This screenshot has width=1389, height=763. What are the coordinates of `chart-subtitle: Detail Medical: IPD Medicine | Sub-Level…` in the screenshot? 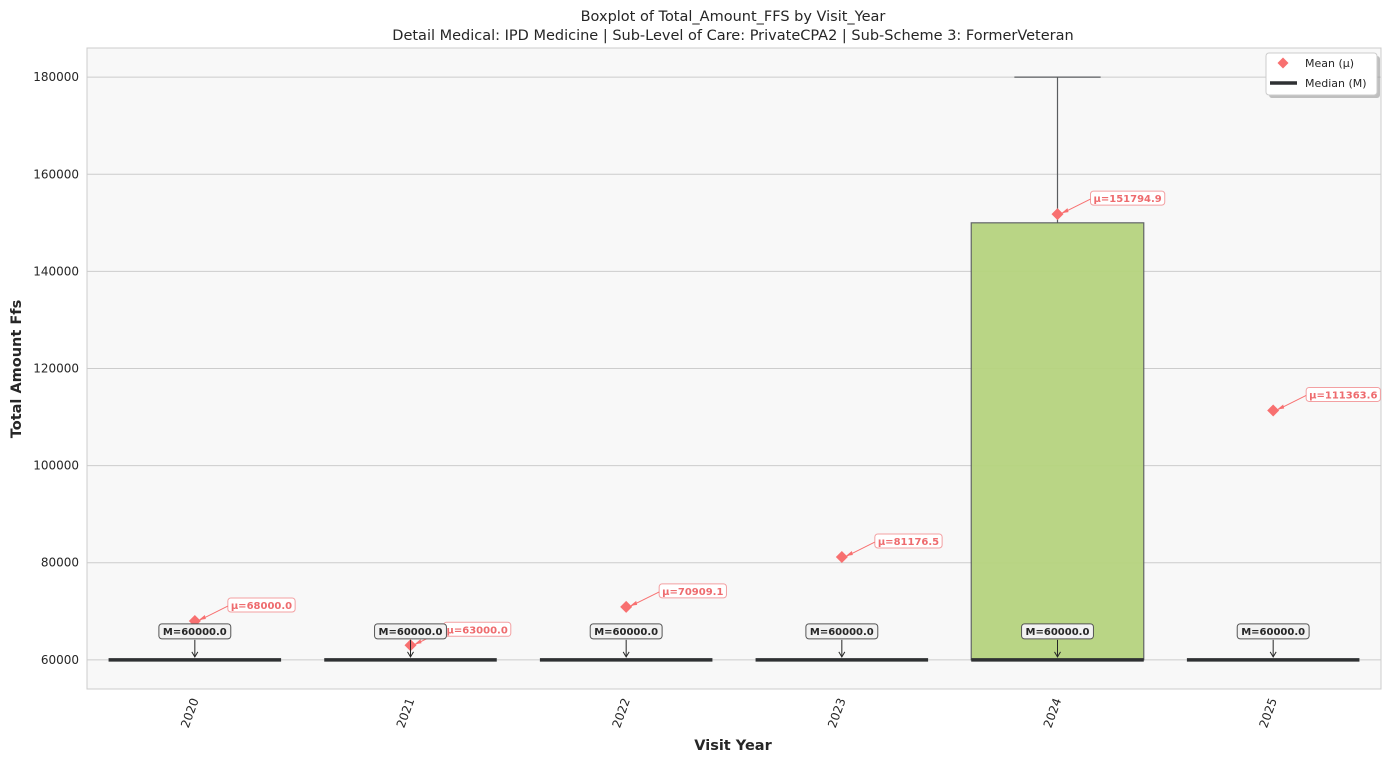 It's located at (732, 36).